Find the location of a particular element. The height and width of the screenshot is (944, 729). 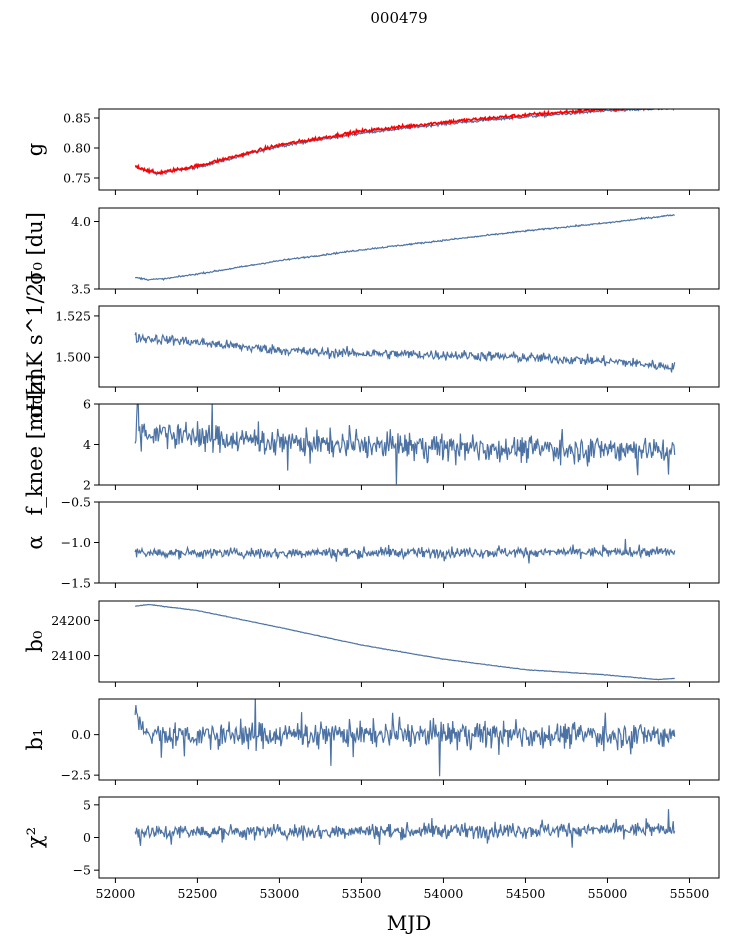

axes-frame-sigma0-du is located at coordinates (409, 248).